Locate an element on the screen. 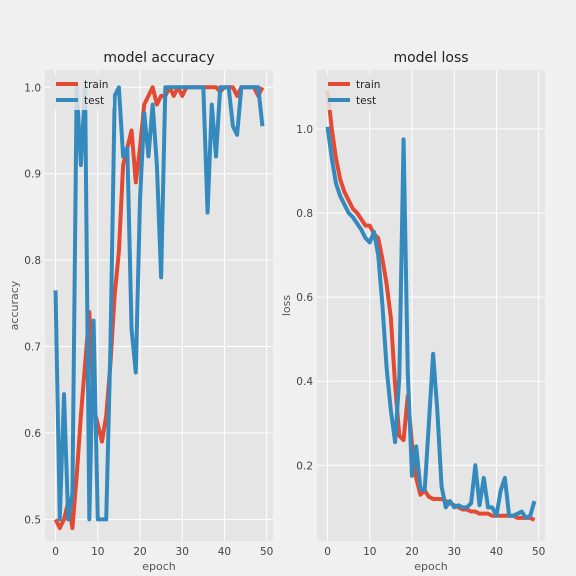 Image resolution: width=576 pixels, height=576 pixels. chart-2-title: model loss is located at coordinates (430, 58).